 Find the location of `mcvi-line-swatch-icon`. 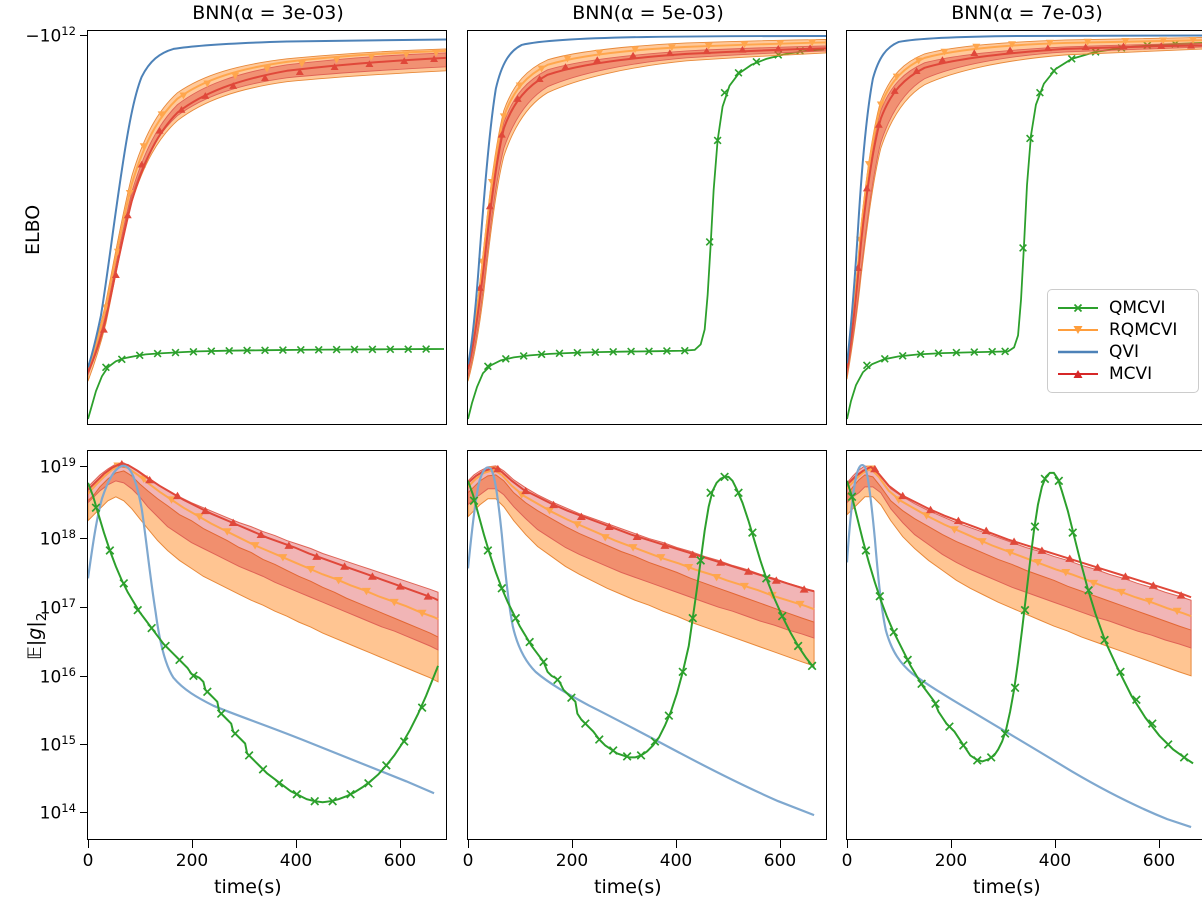

mcvi-line-swatch-icon is located at coordinates (1078, 374).